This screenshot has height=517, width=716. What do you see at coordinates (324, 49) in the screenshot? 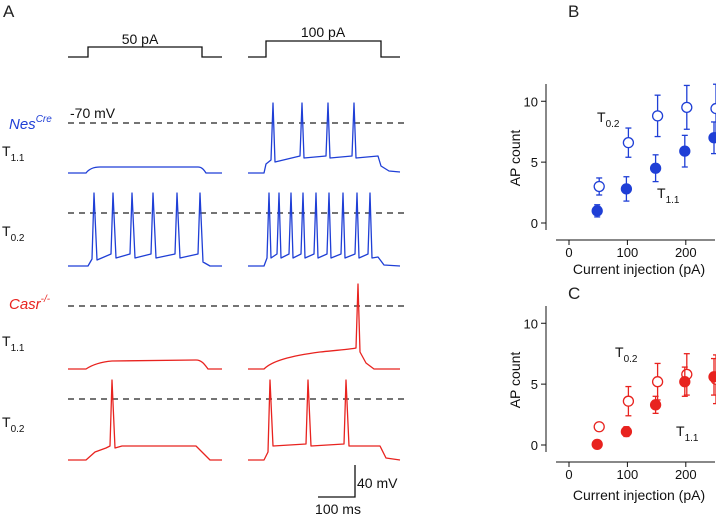
I see `stimulus-step-100pa` at bounding box center [324, 49].